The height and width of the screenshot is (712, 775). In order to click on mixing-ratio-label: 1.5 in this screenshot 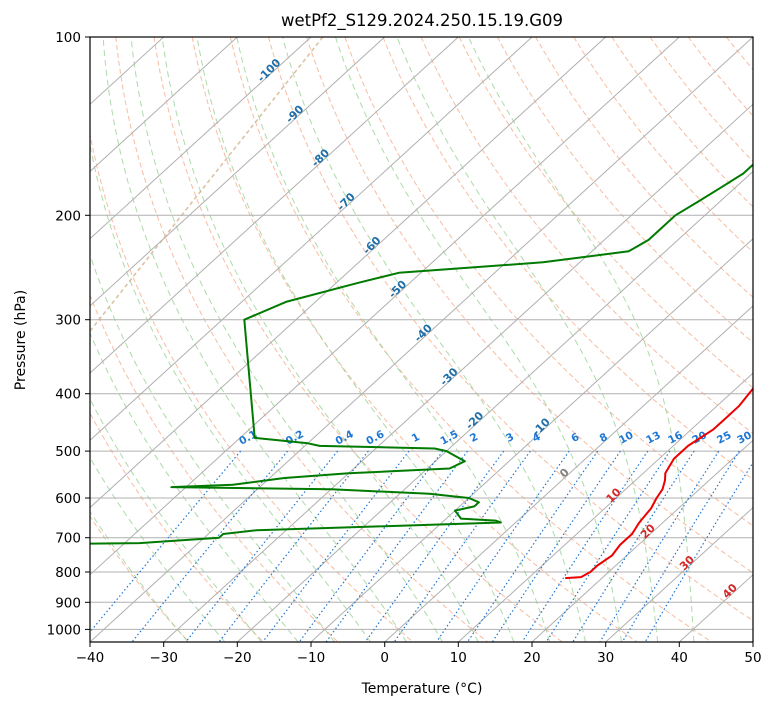, I will do `click(449, 437)`.